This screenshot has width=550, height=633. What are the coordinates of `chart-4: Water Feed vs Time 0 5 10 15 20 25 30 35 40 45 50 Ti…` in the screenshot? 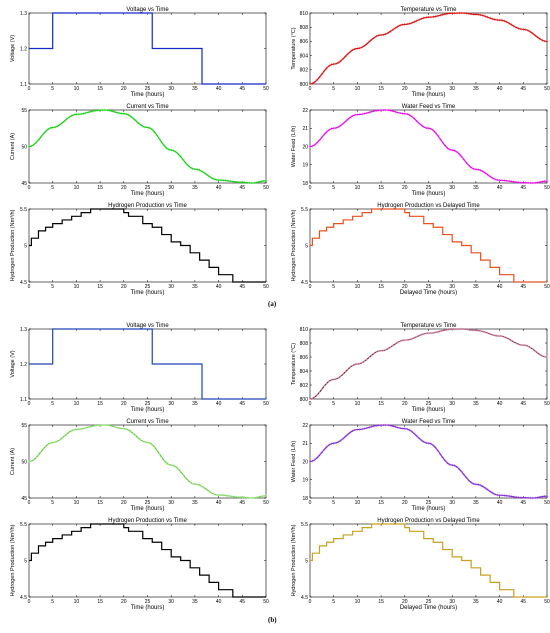 It's located at (420, 150).